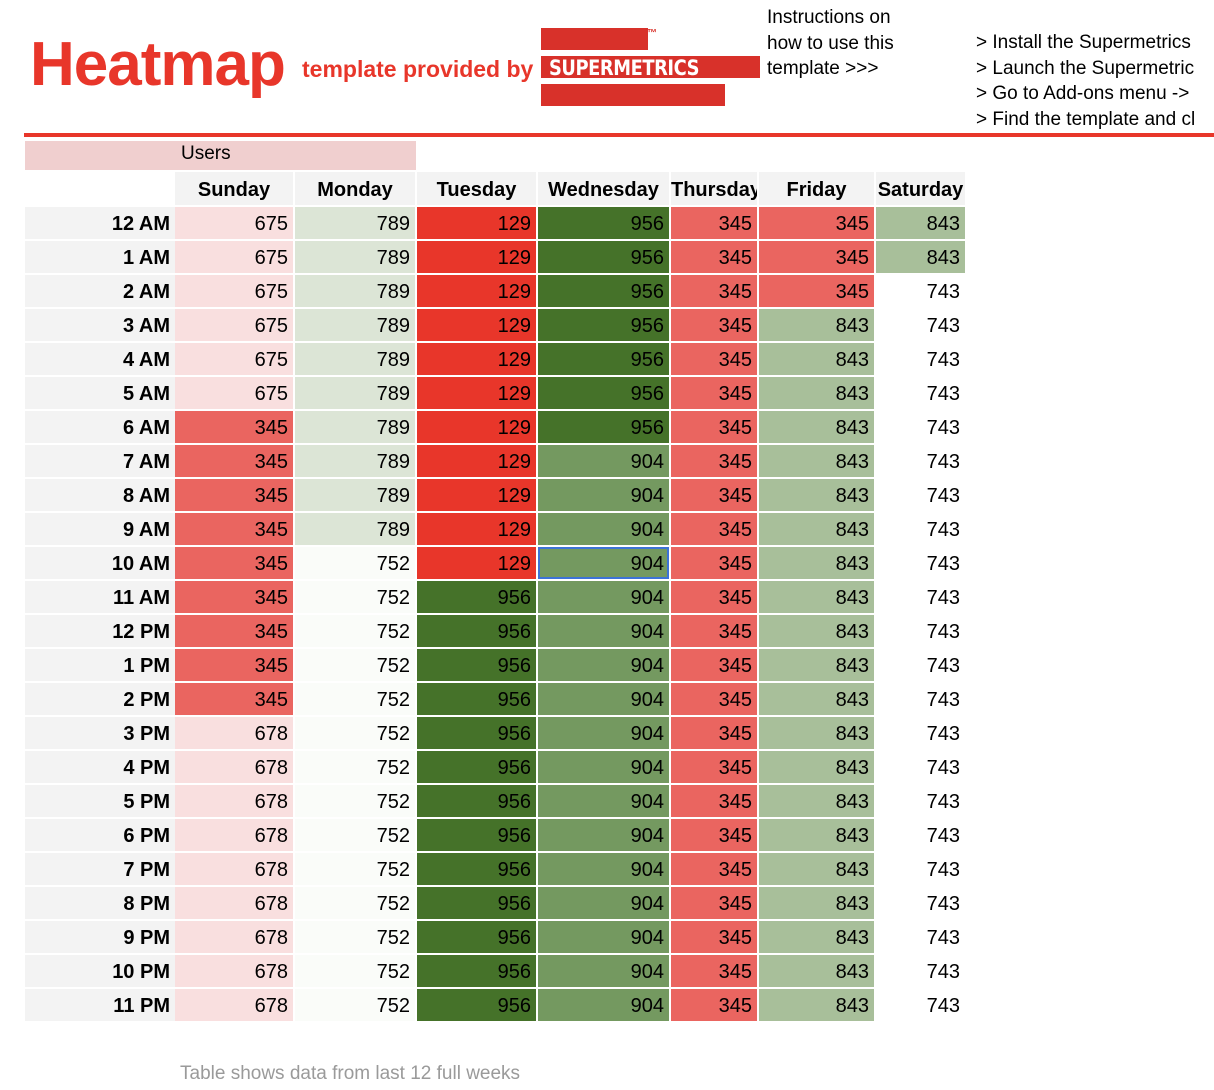 This screenshot has width=1214, height=1090. What do you see at coordinates (100, 461) in the screenshot?
I see `row-label: 7 AM` at bounding box center [100, 461].